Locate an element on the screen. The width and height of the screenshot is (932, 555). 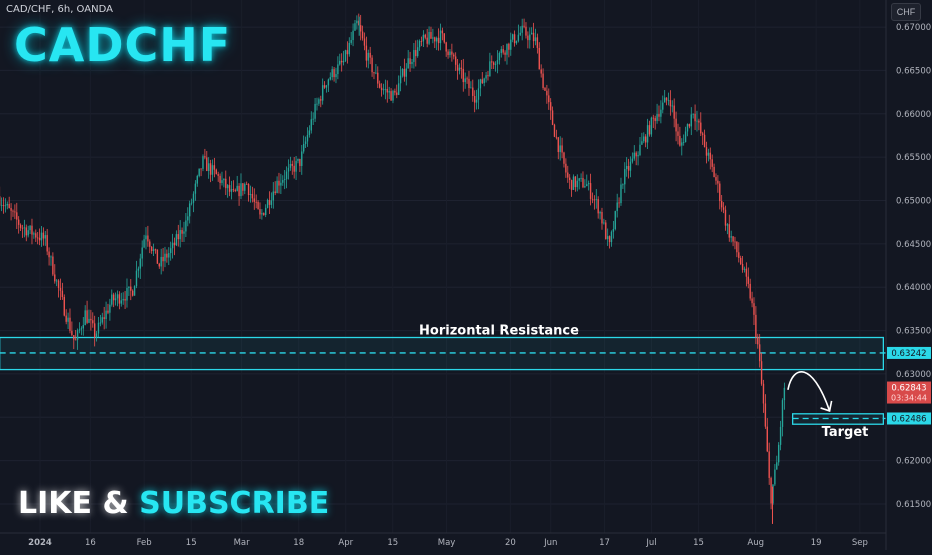
y-tick-label: 0.61500 is located at coordinates (913, 505).